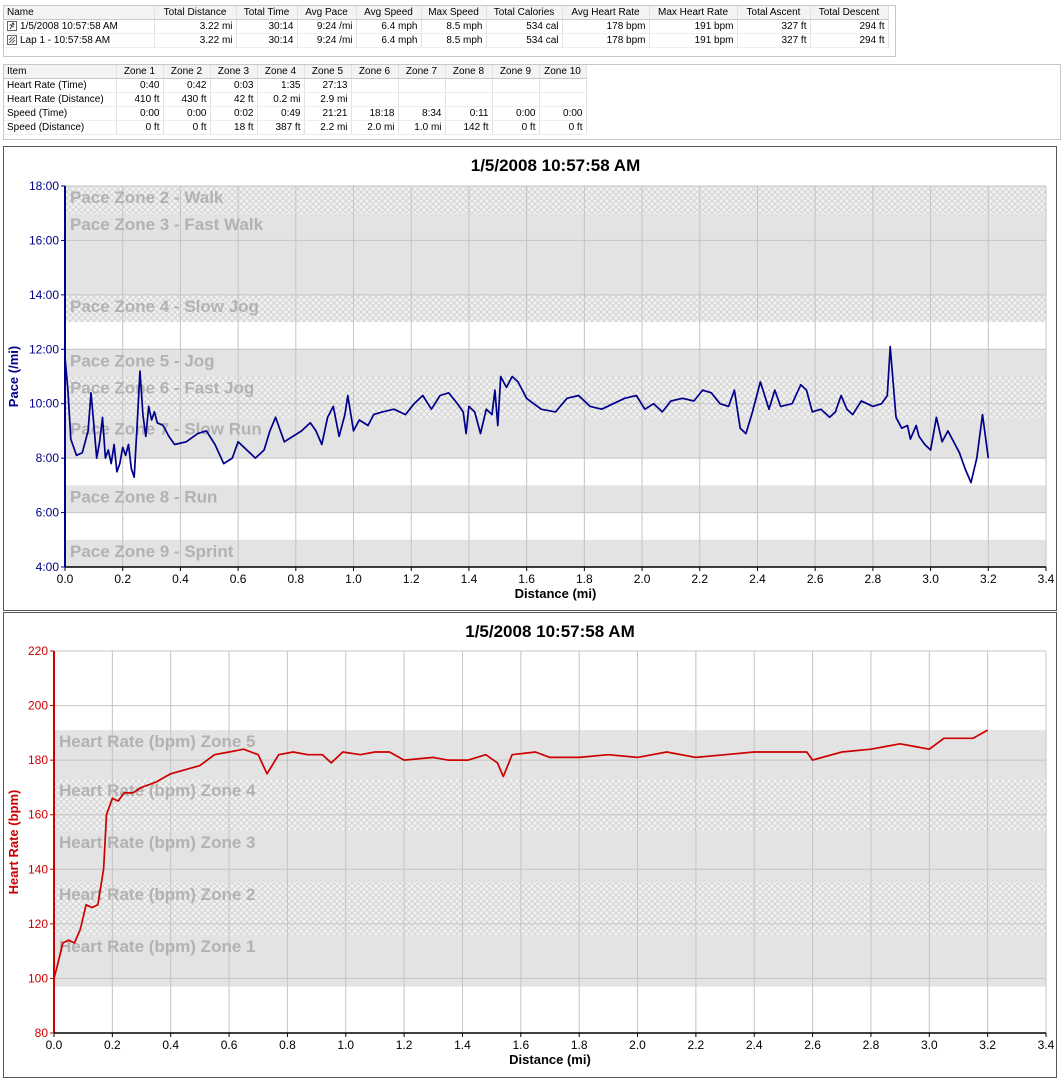  Describe the element at coordinates (563, 72) in the screenshot. I see `column-header-zone-10: Zone 10` at that location.